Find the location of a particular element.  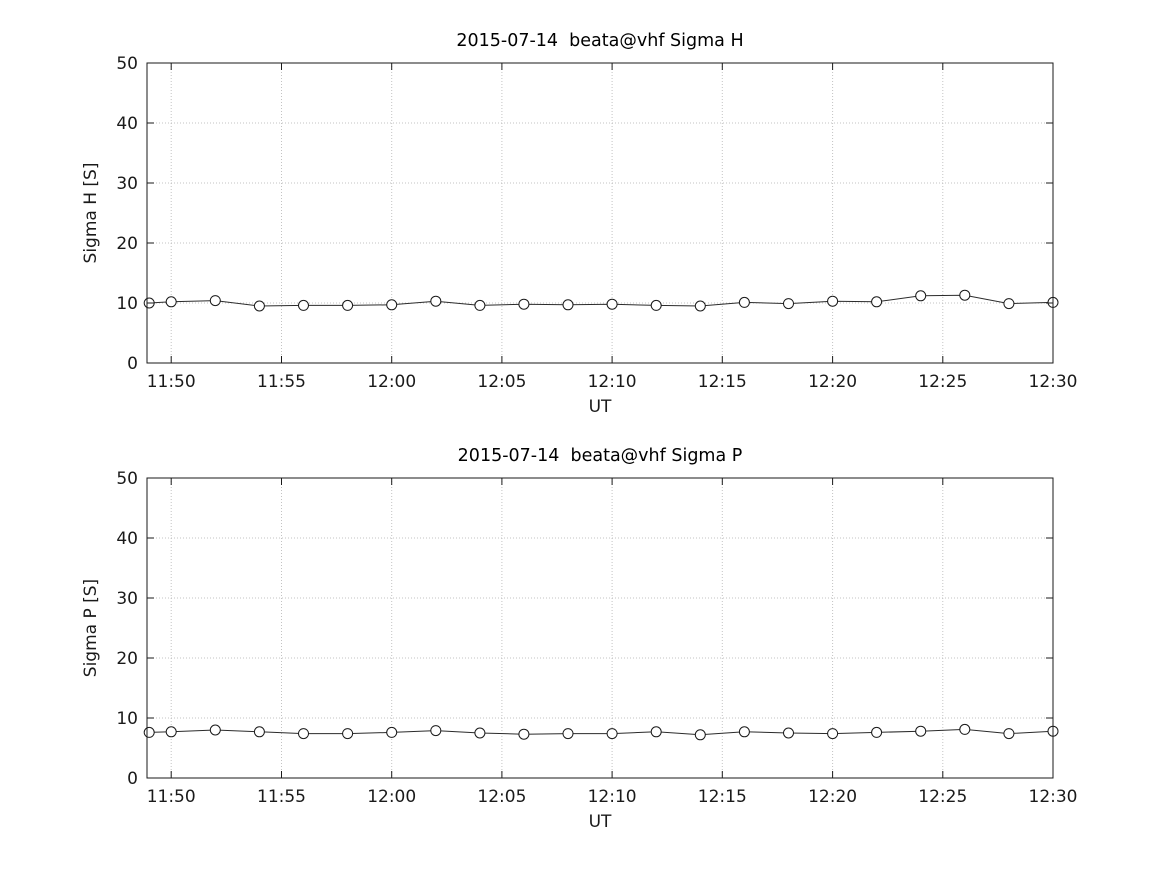

chart-title: 2015-07-14 beata@vhf Sigma P is located at coordinates (600, 456).